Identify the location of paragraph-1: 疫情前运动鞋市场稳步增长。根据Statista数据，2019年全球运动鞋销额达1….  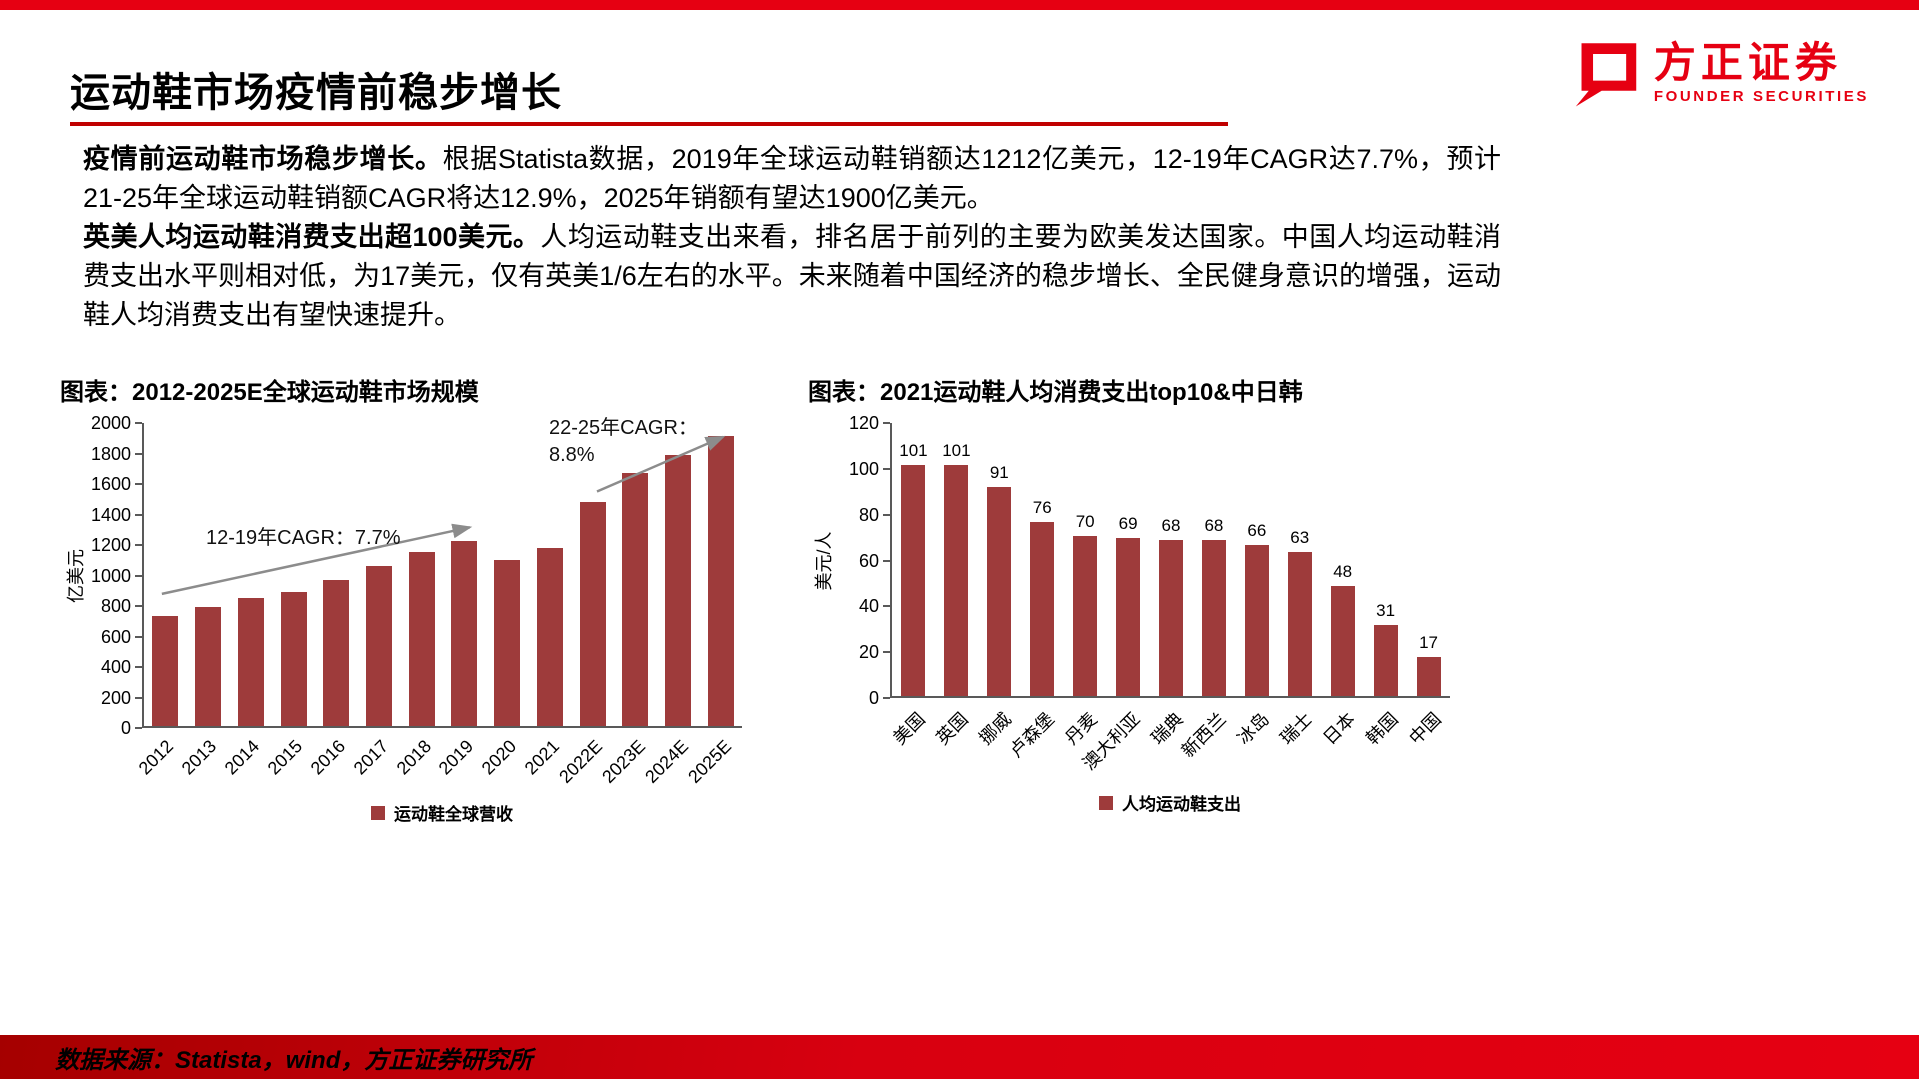
(792, 179).